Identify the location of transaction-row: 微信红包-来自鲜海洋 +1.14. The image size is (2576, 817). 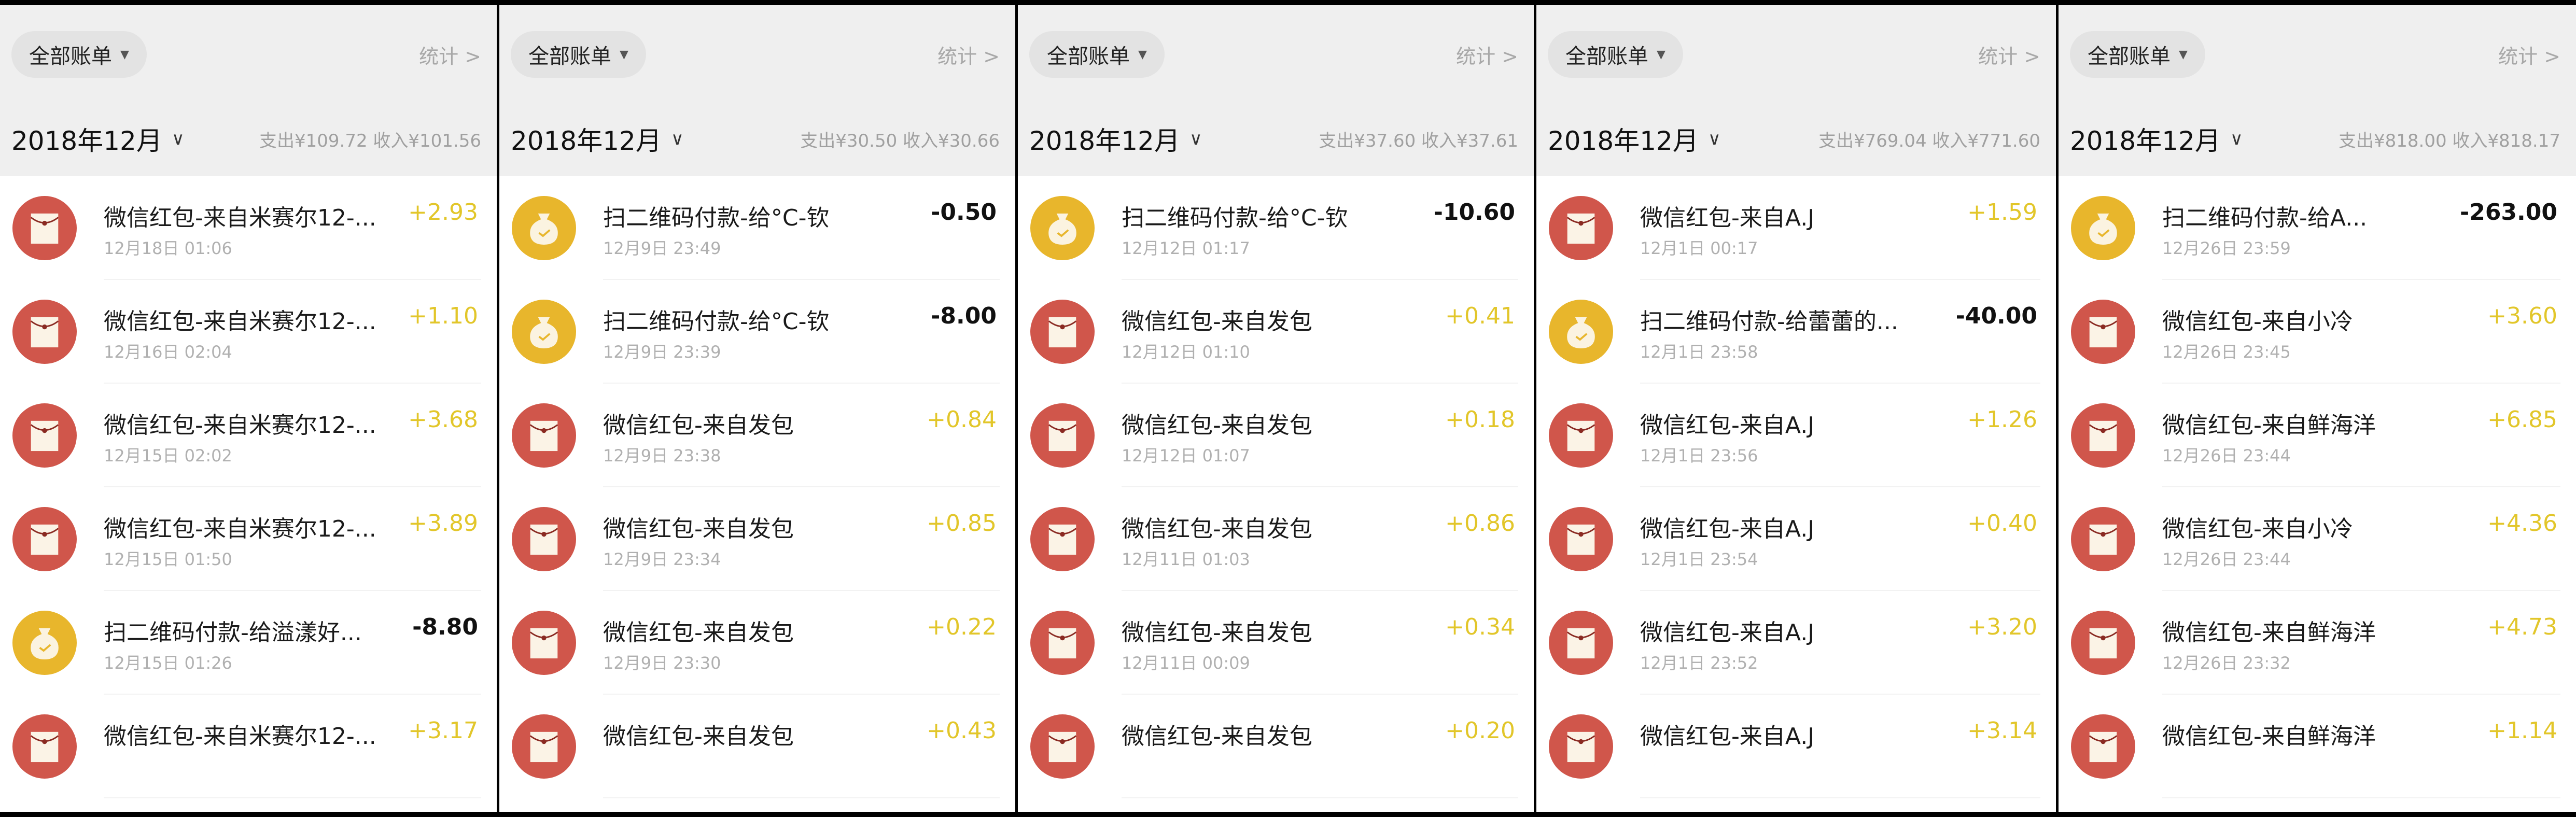
(2317, 746).